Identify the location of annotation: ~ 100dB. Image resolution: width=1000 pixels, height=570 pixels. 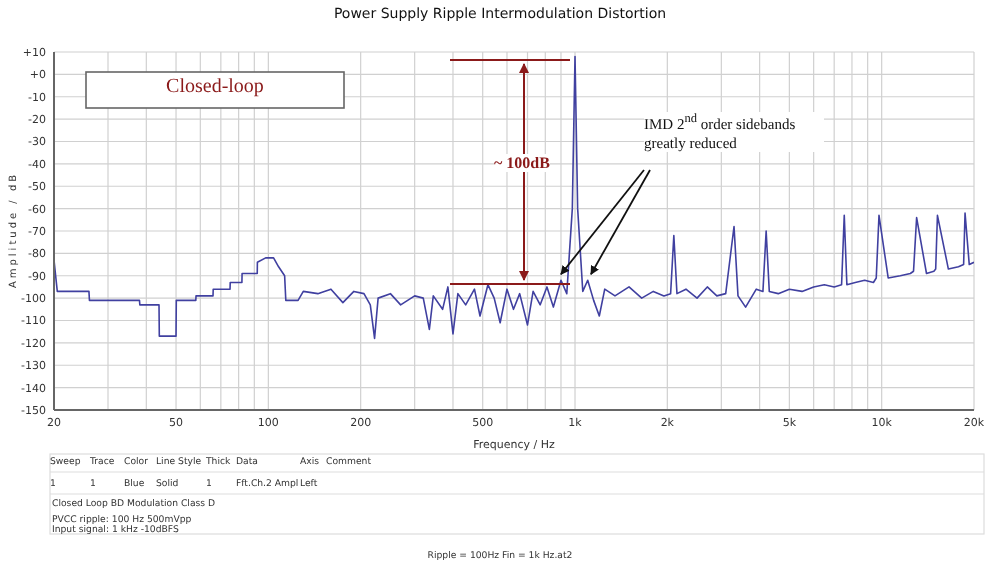
(522, 163).